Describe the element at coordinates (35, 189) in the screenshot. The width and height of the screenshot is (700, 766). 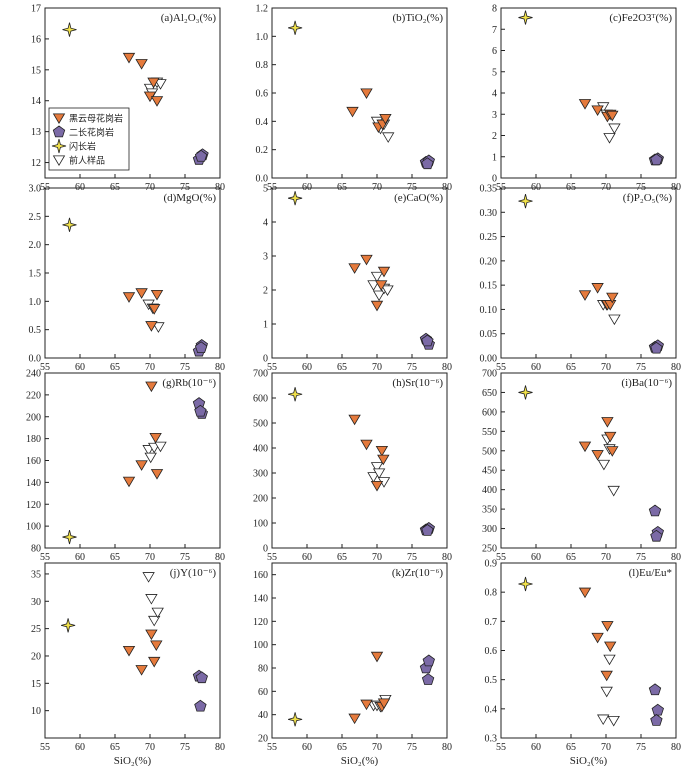
I see `y-tick-label: 3.0` at that location.